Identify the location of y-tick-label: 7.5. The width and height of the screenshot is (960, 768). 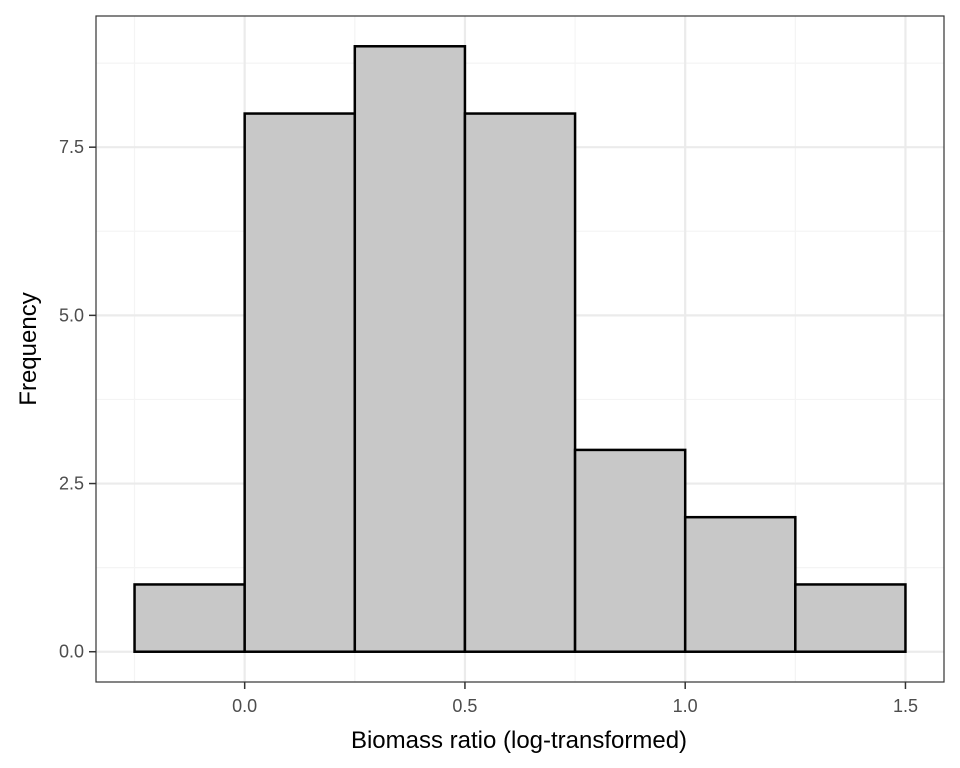
(71, 147).